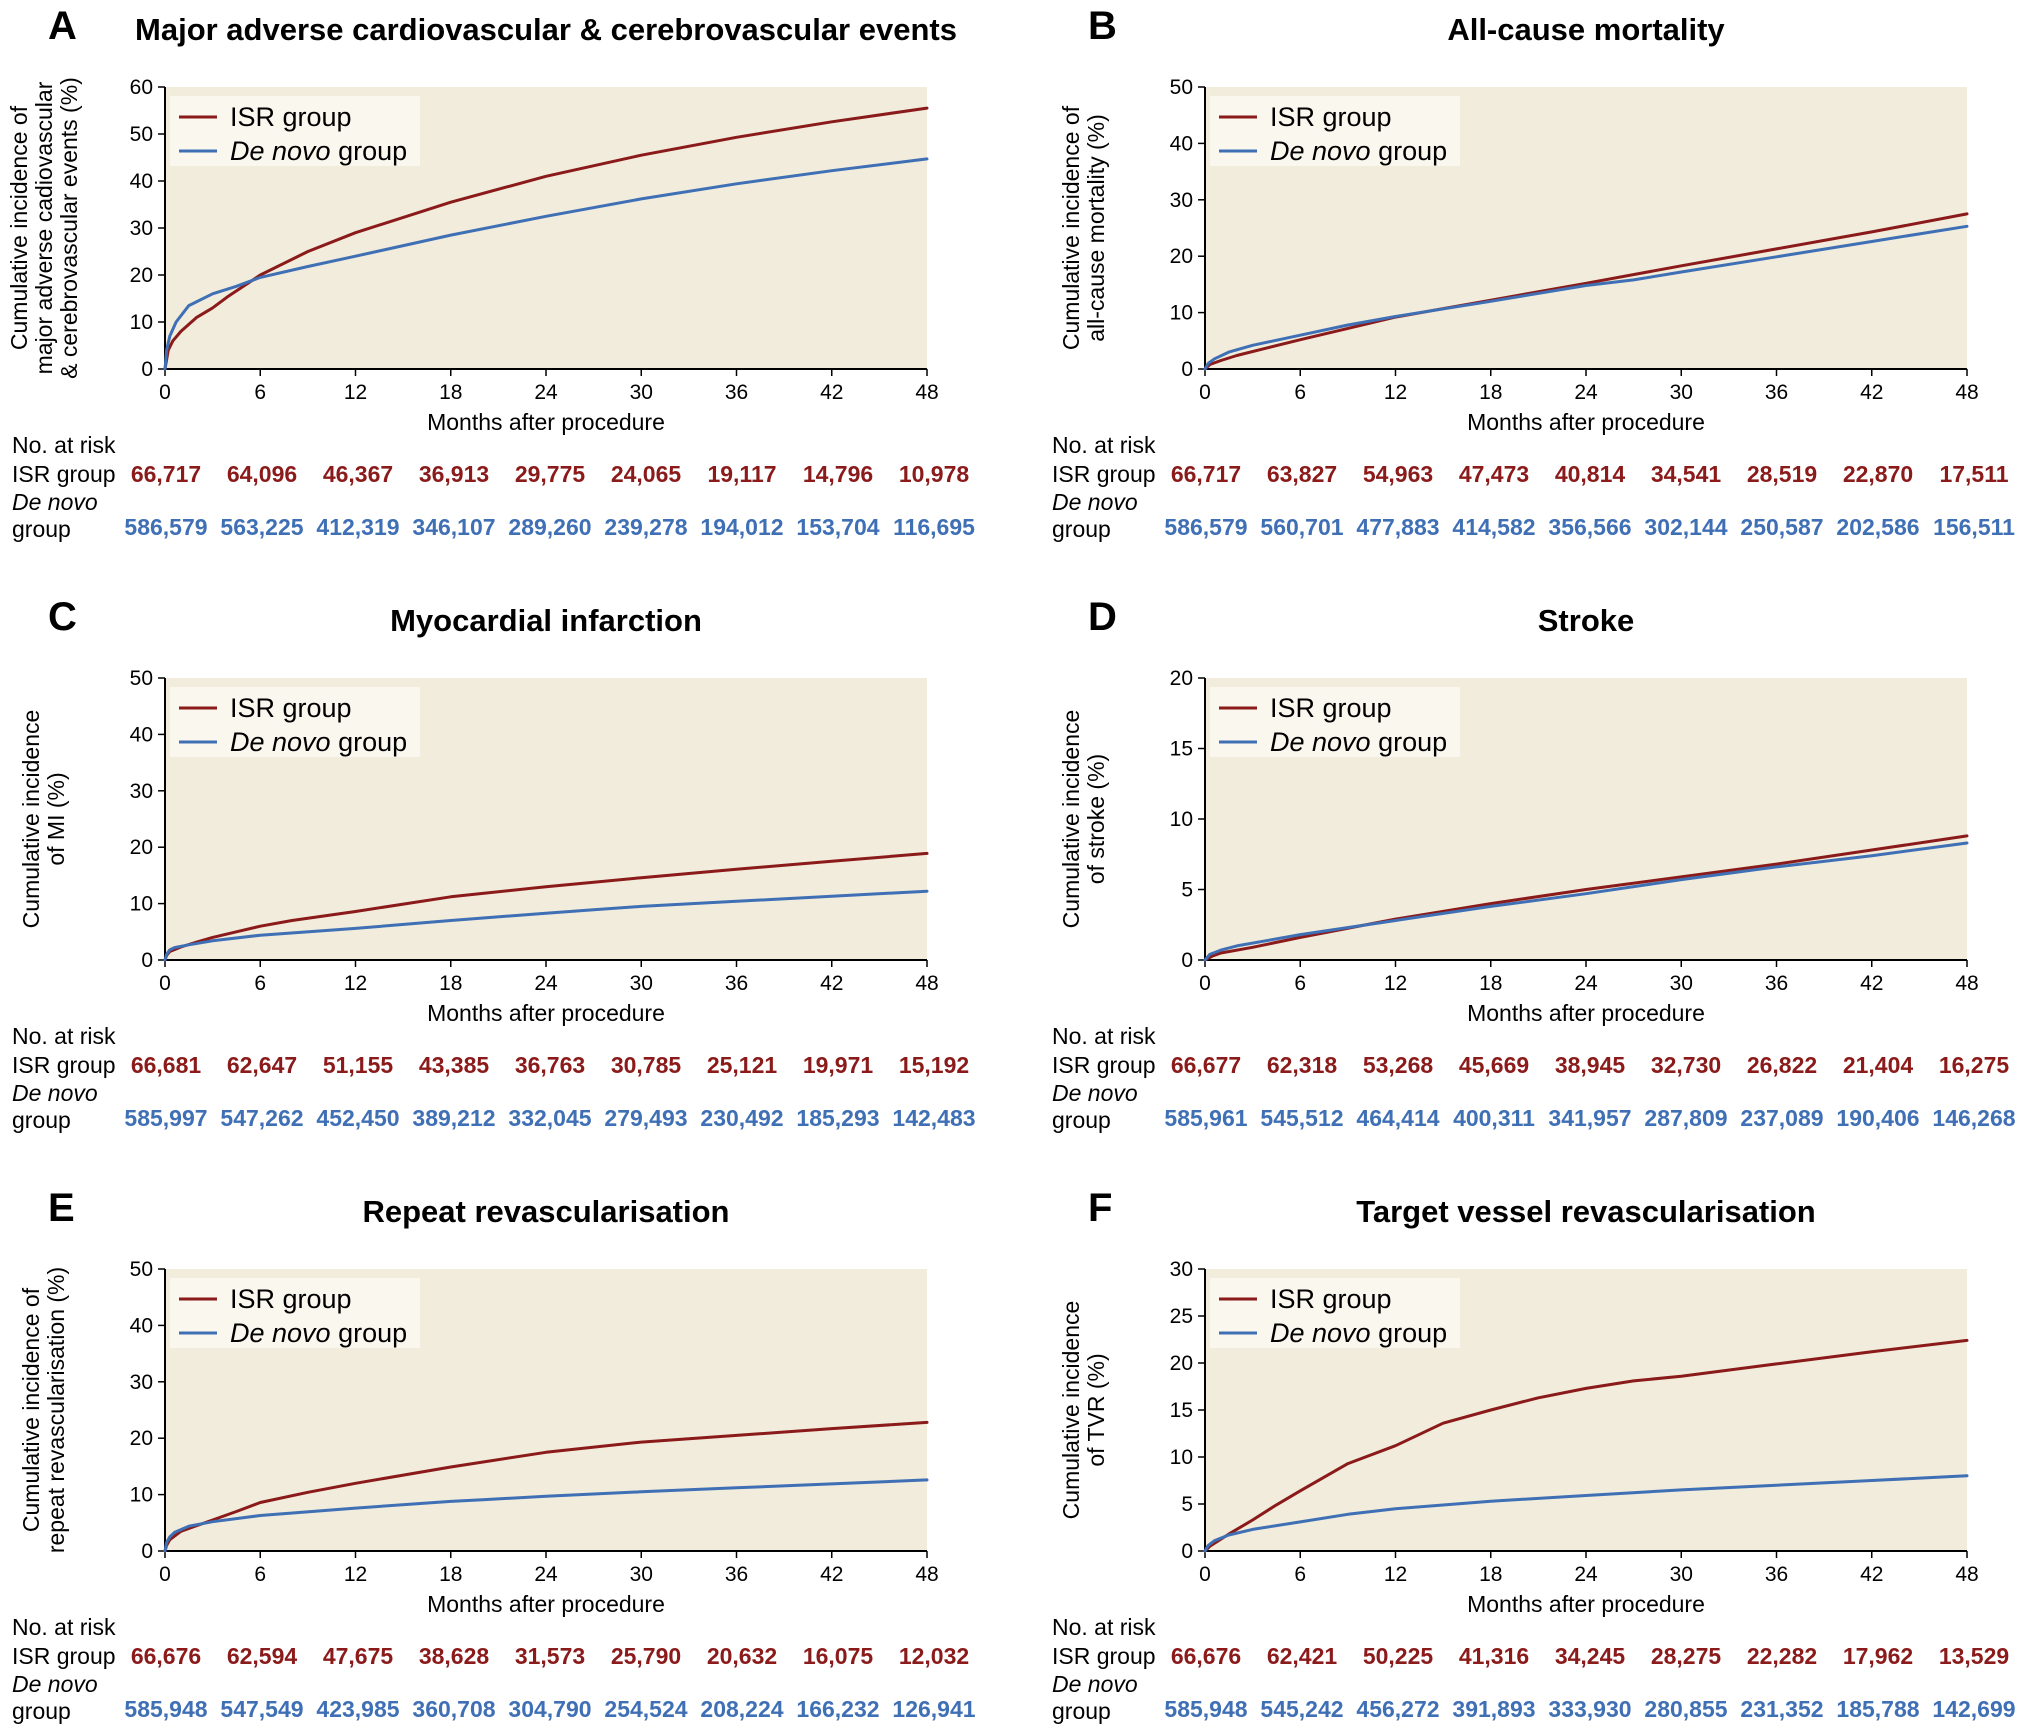 The height and width of the screenshot is (1729, 2017). What do you see at coordinates (741, 1118) in the screenshot?
I see `at-risk-denovo-value: 230,492` at bounding box center [741, 1118].